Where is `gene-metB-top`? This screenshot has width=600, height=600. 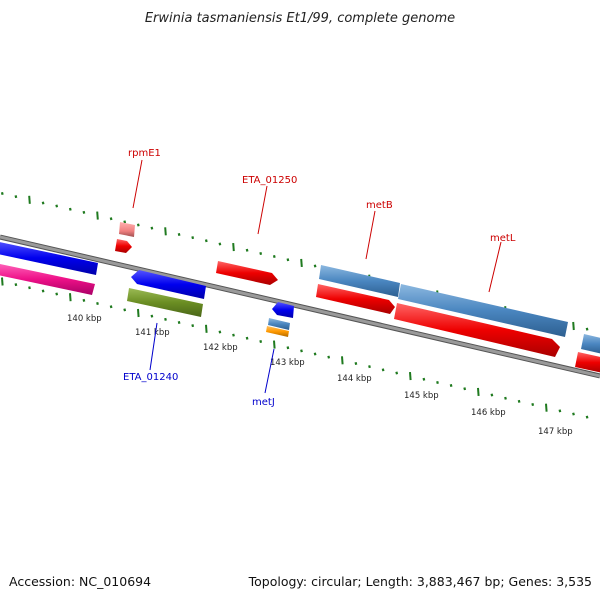 gene-metB-top is located at coordinates (359, 281).